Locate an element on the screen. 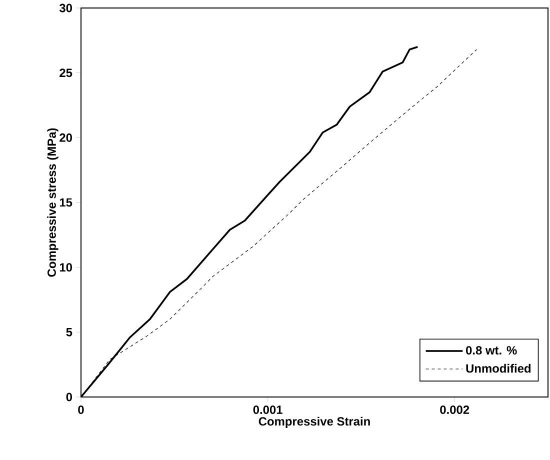 This screenshot has width=550, height=460. y-tick-label: 0 is located at coordinates (69, 397).